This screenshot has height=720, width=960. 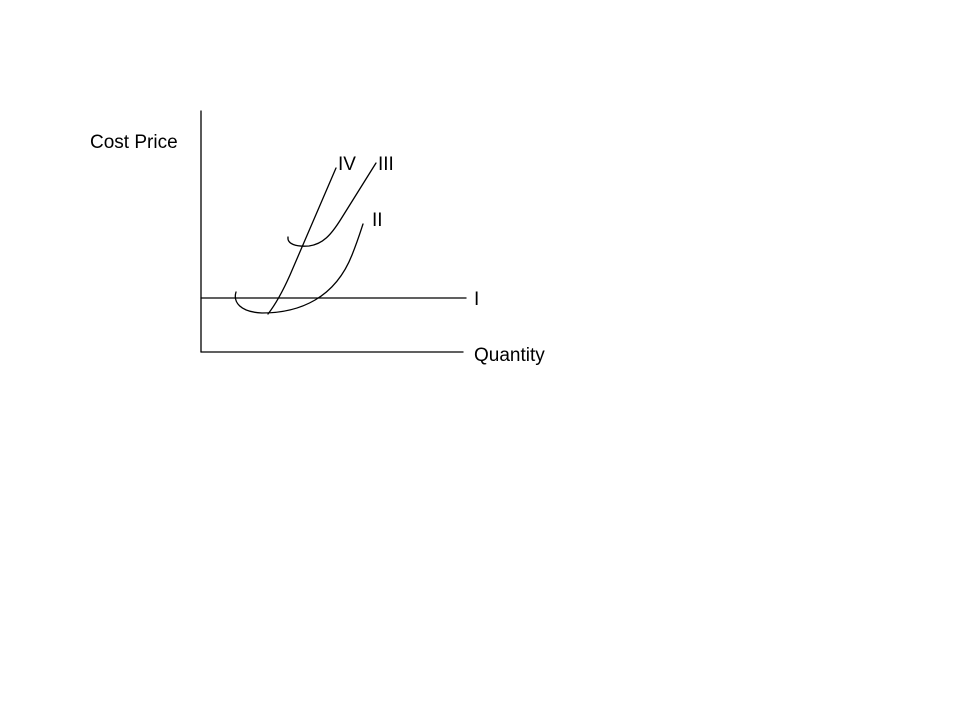 What do you see at coordinates (476, 299) in the screenshot?
I see `curve-i-label: I` at bounding box center [476, 299].